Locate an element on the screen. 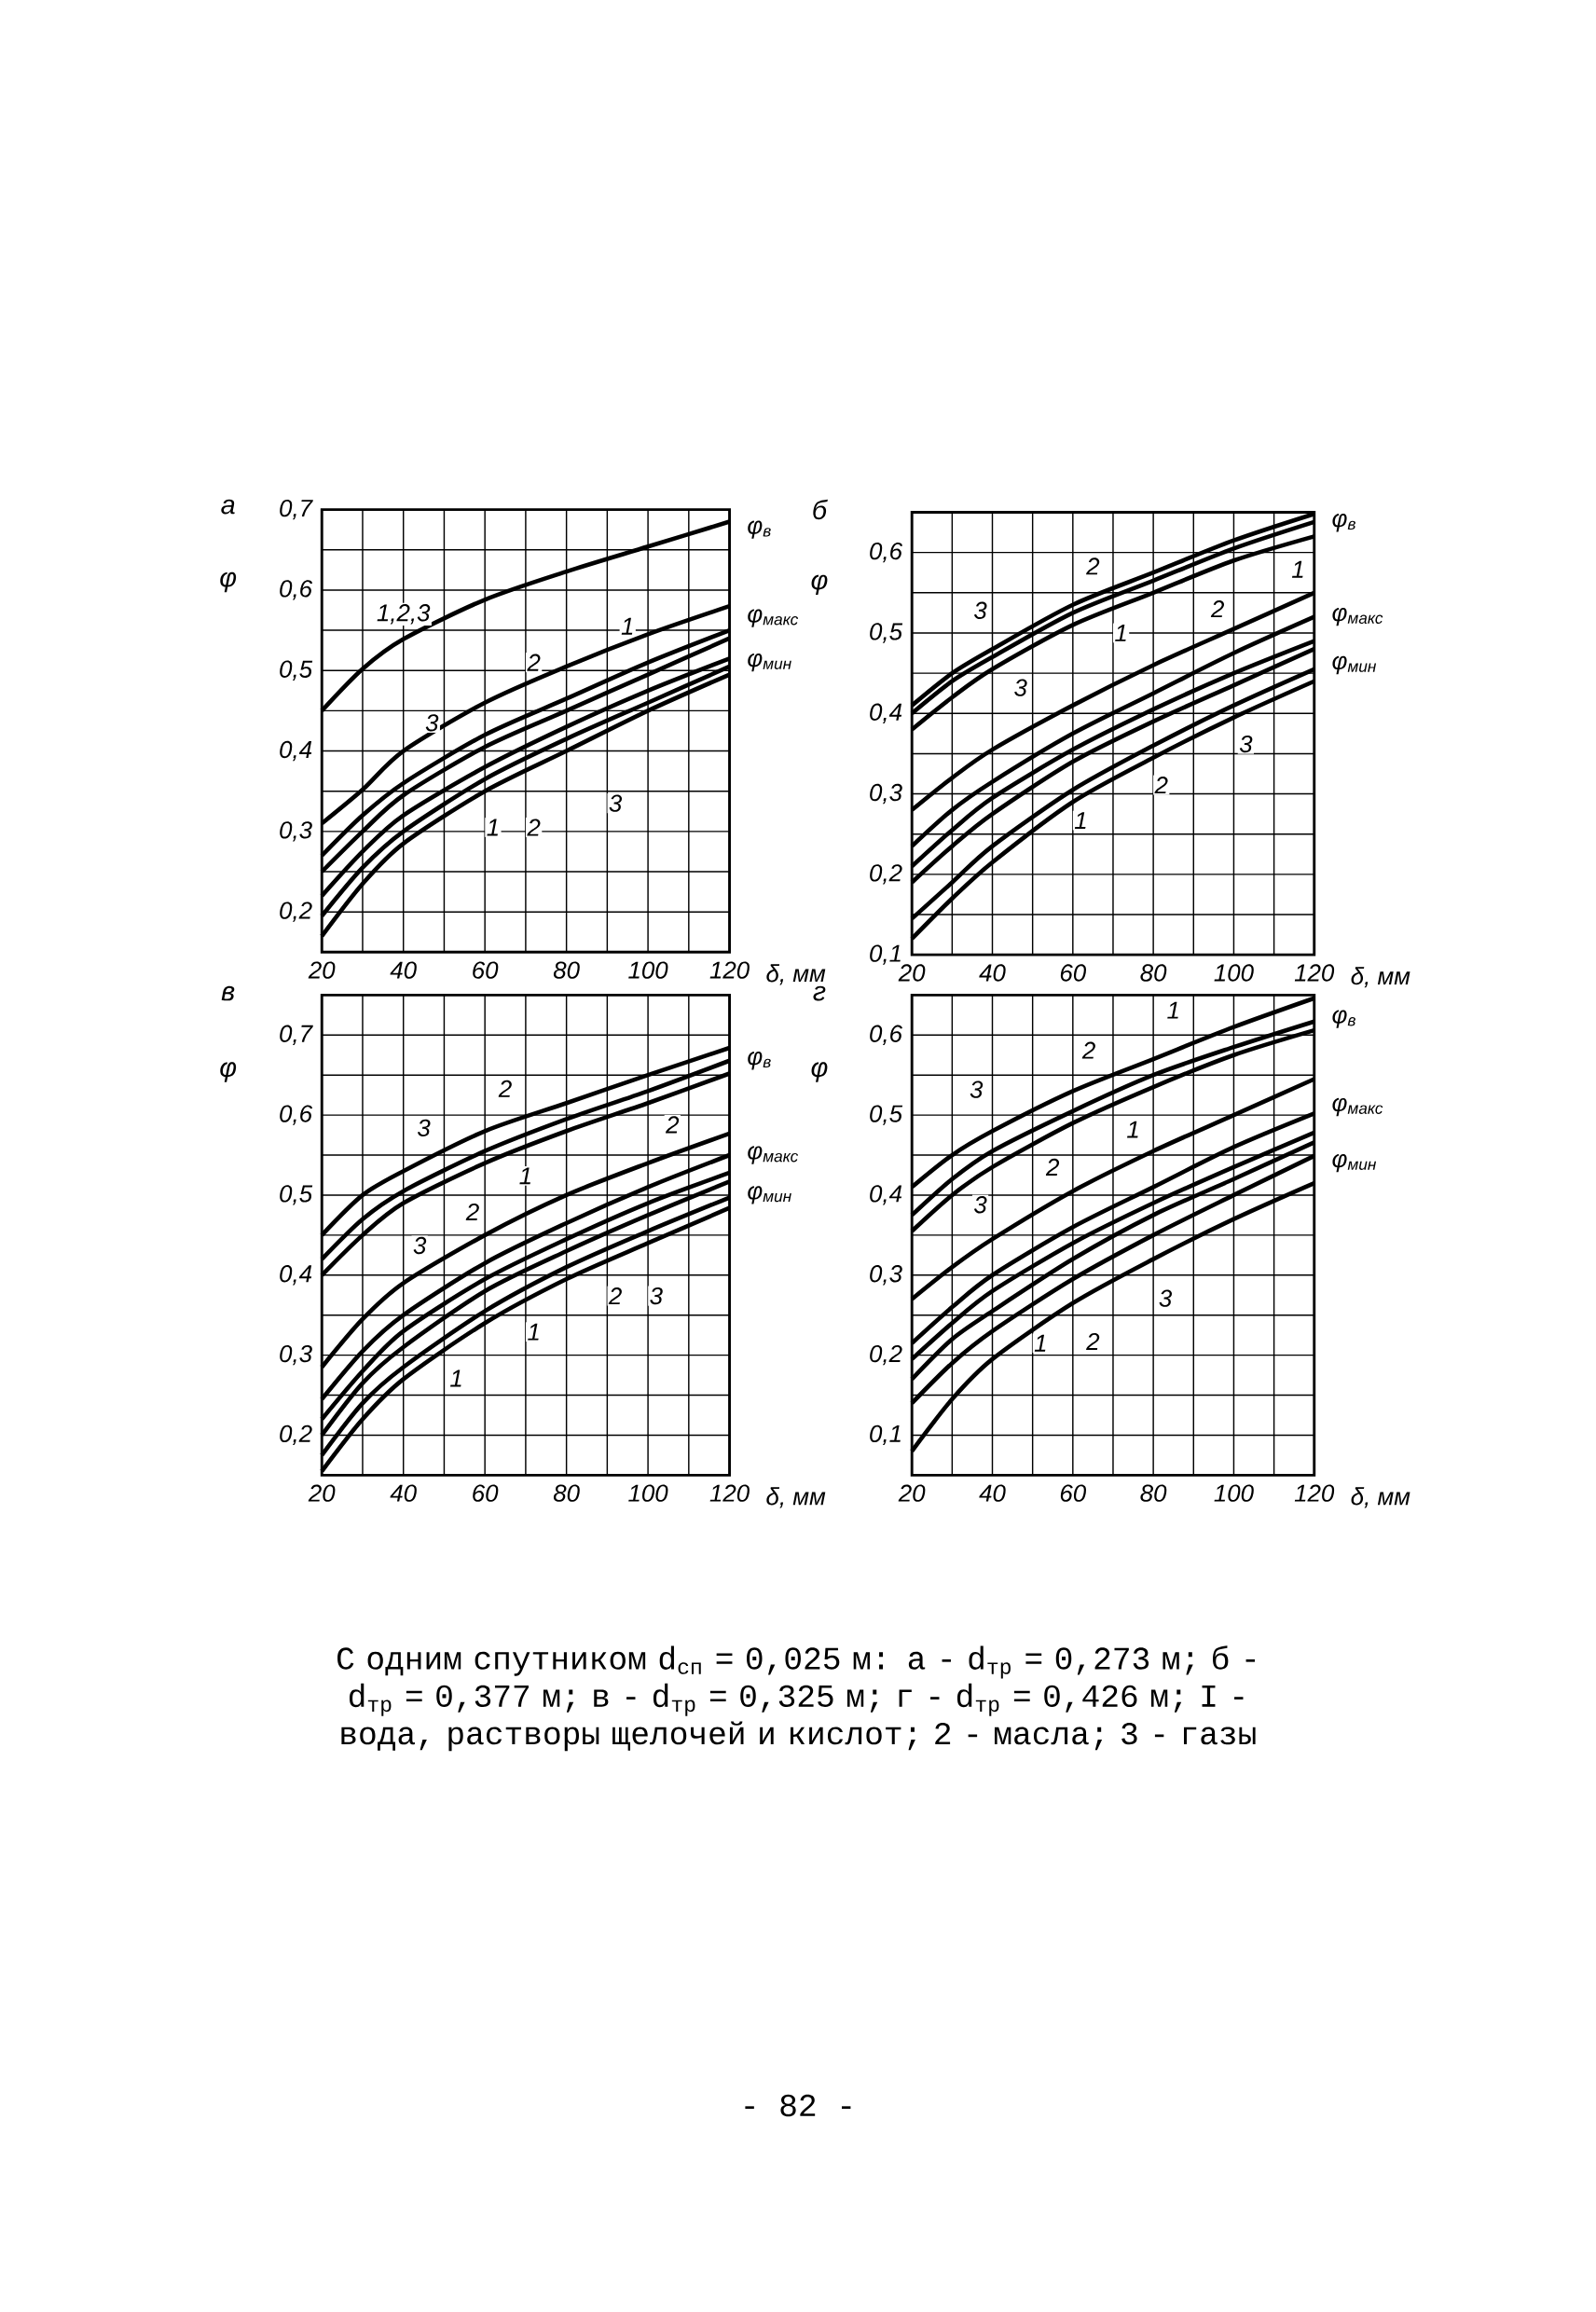 Image resolution: width=1596 pixels, height=2312 pixels. chart-title: в is located at coordinates (228, 993).